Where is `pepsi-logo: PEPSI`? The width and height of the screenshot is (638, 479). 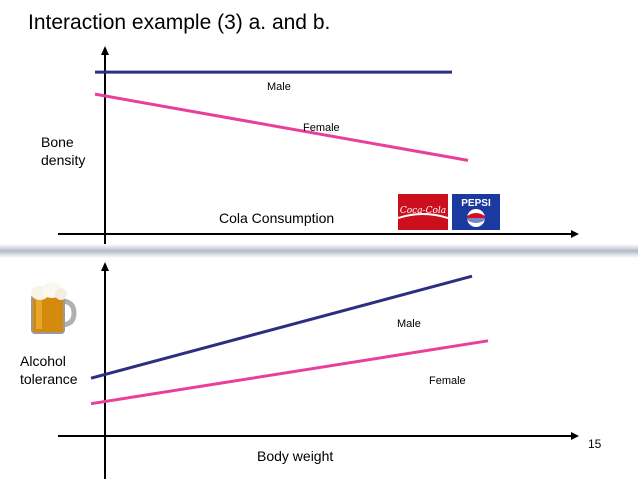 pepsi-logo: PEPSI is located at coordinates (476, 212).